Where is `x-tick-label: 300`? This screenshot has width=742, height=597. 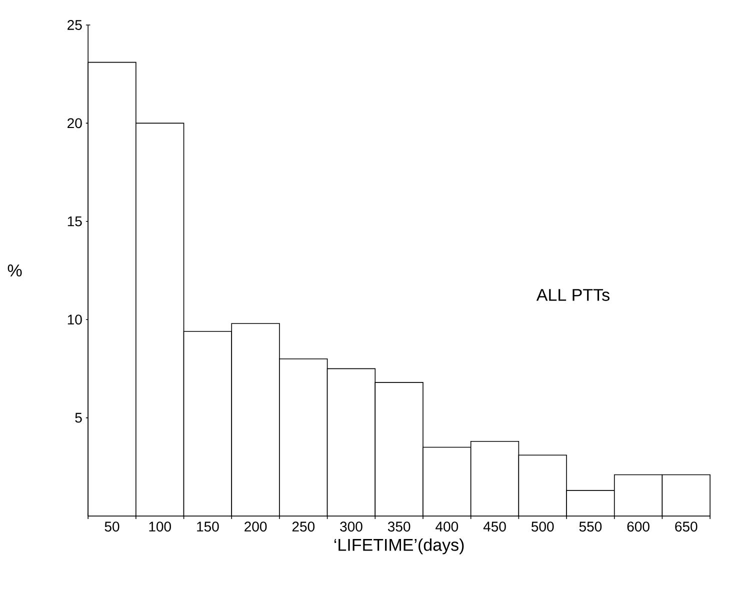 x-tick-label: 300 is located at coordinates (351, 527).